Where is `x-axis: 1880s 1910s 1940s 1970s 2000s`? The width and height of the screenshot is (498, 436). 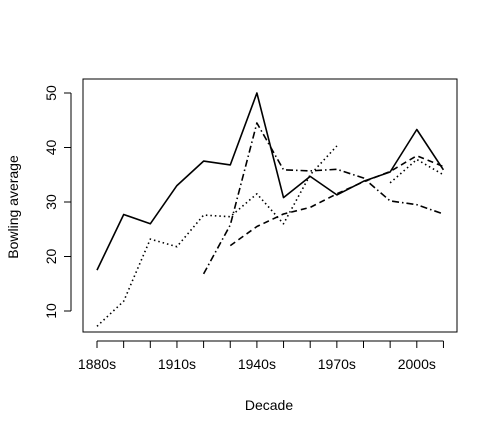
x-axis: 1880s 1910s 1940s 1970s 2000s is located at coordinates (261, 356).